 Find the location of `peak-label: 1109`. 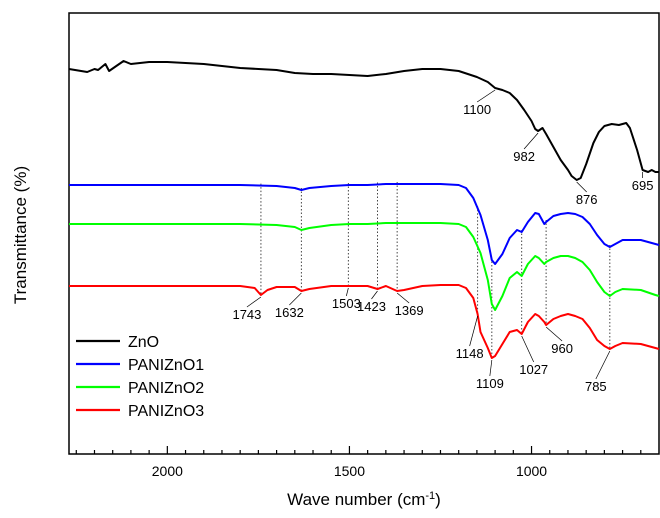

peak-label: 1109 is located at coordinates (490, 383).